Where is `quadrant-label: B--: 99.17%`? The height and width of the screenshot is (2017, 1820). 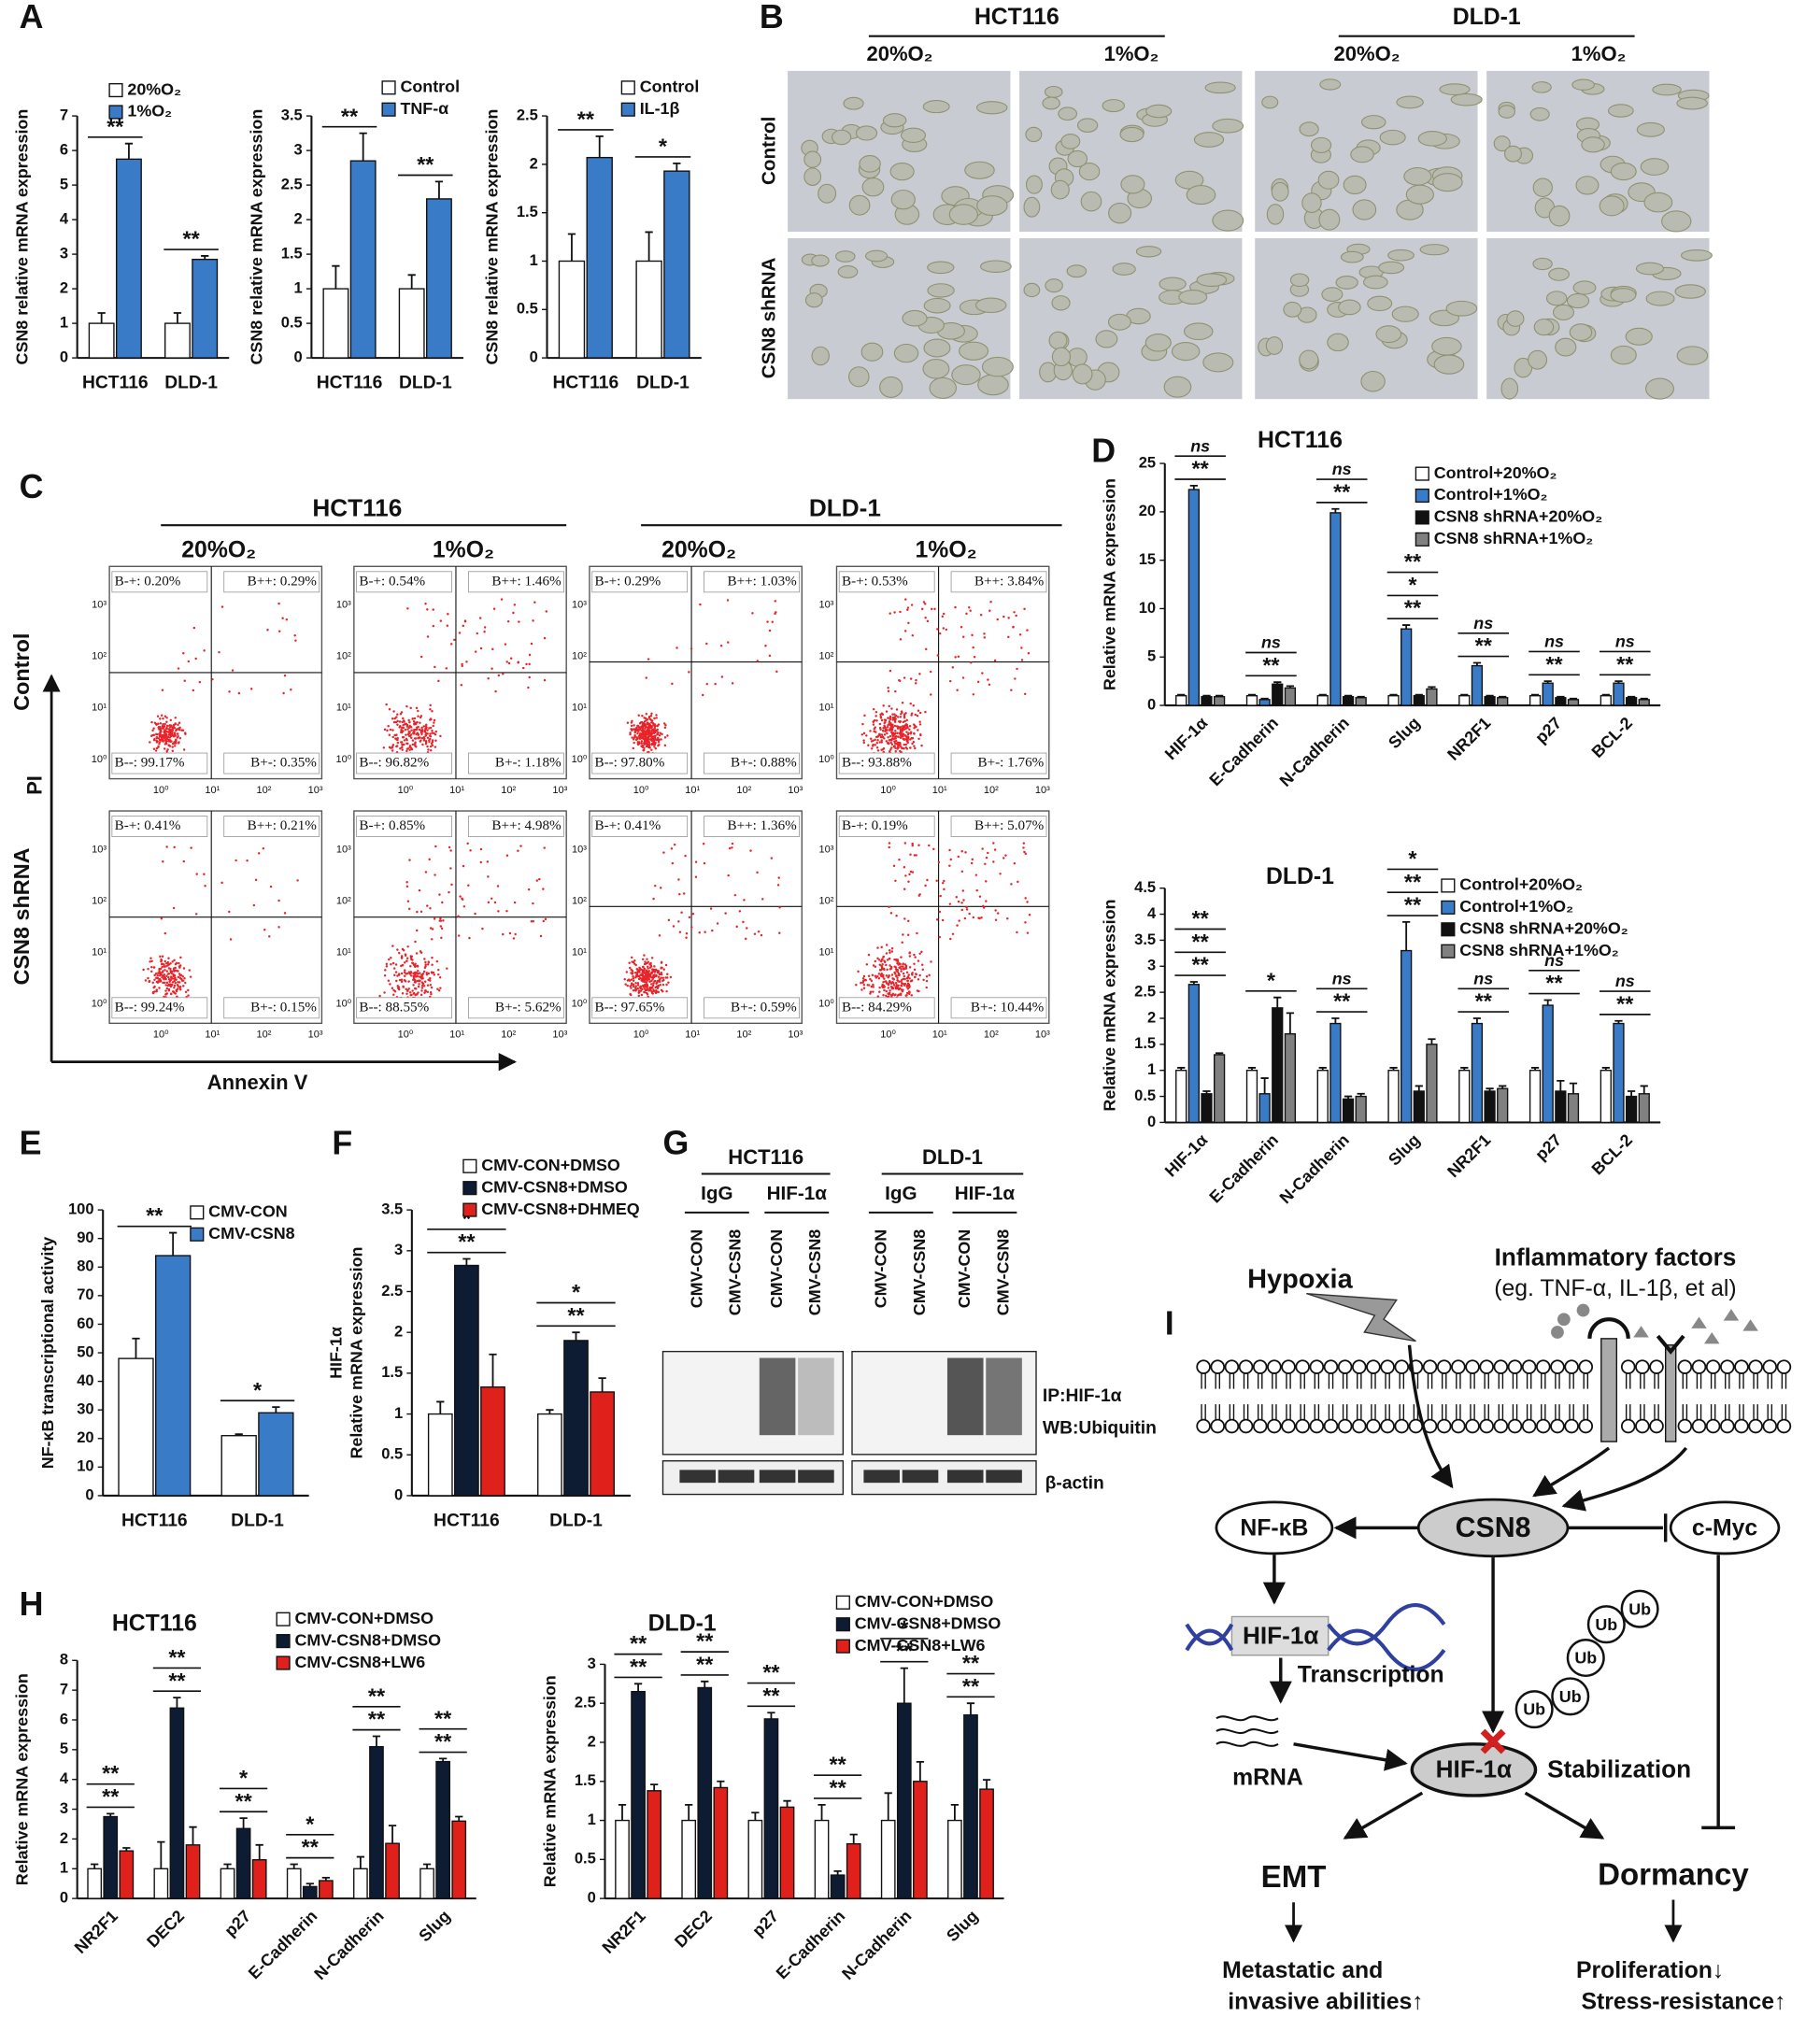 quadrant-label: B--: 99.17% is located at coordinates (150, 763).